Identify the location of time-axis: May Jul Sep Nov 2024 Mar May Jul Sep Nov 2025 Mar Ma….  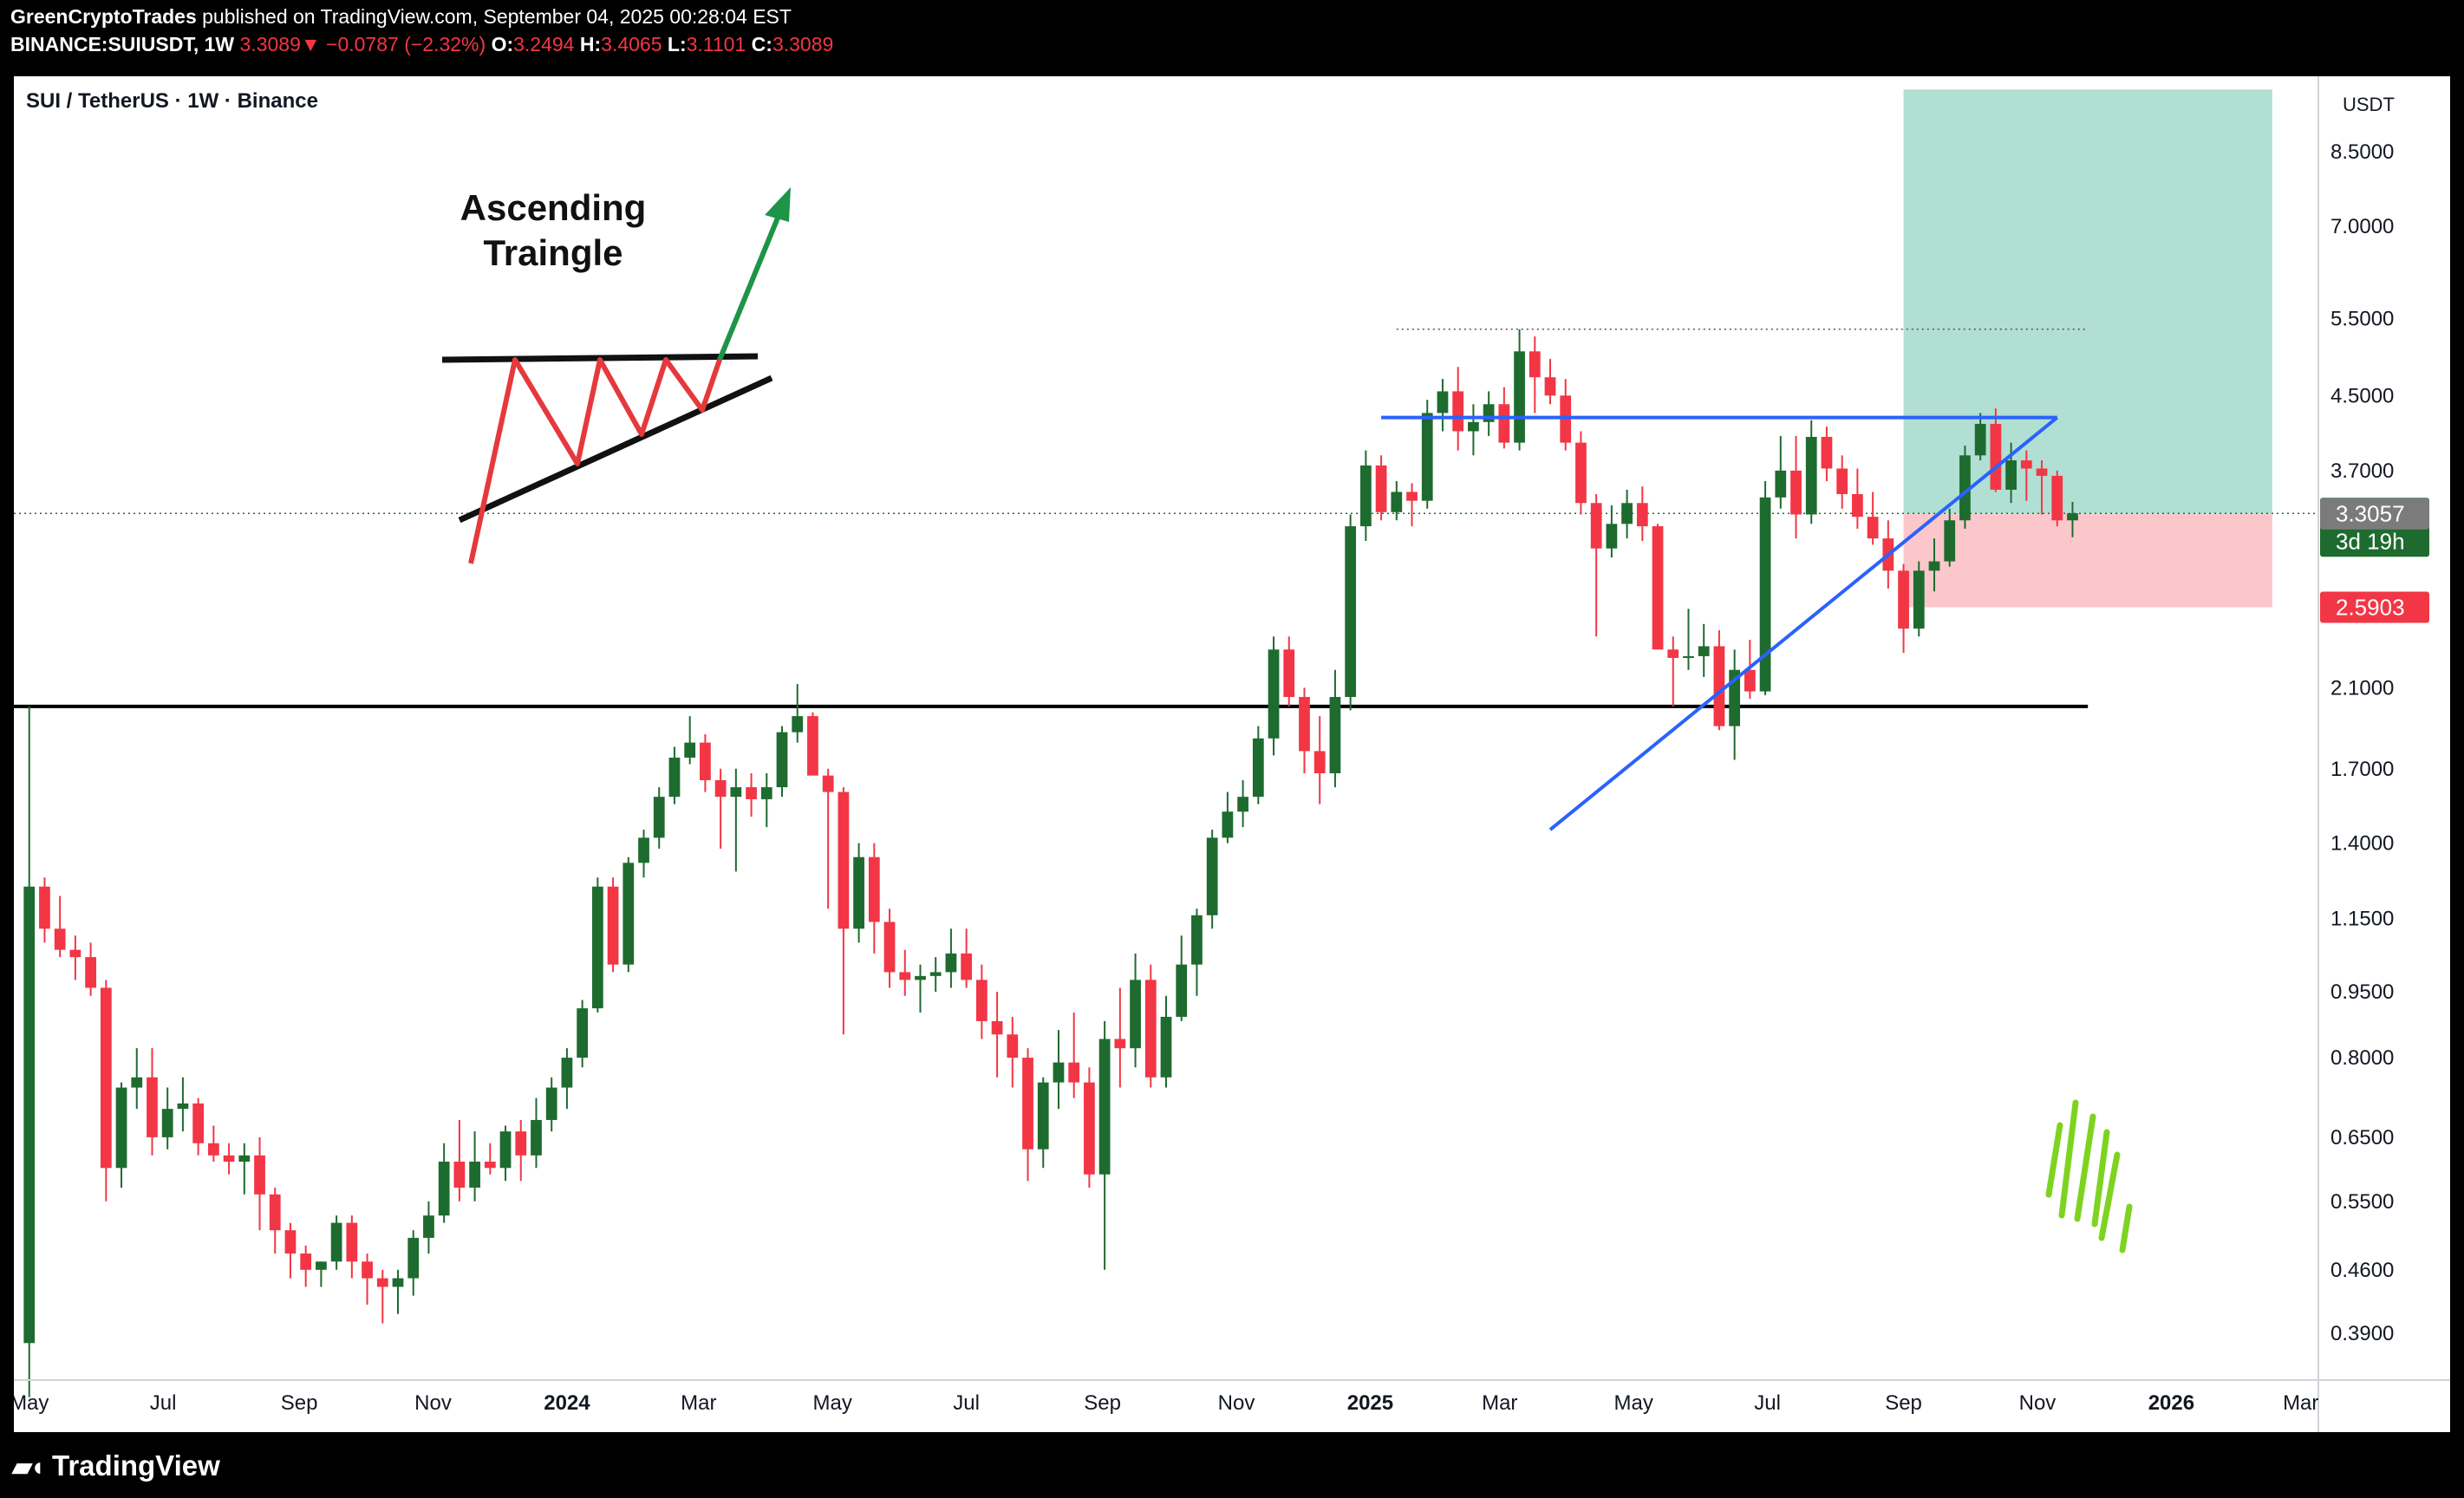
(1164, 1403).